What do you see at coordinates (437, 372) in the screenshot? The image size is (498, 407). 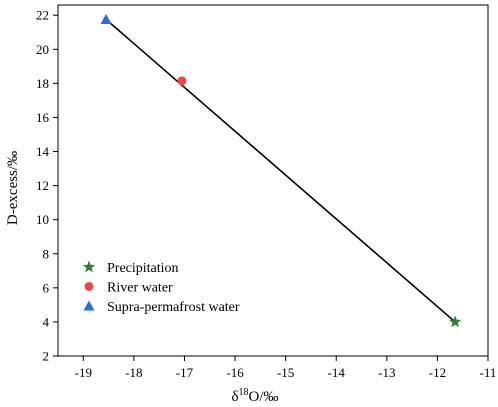 I see `x-tick-label: -12` at bounding box center [437, 372].